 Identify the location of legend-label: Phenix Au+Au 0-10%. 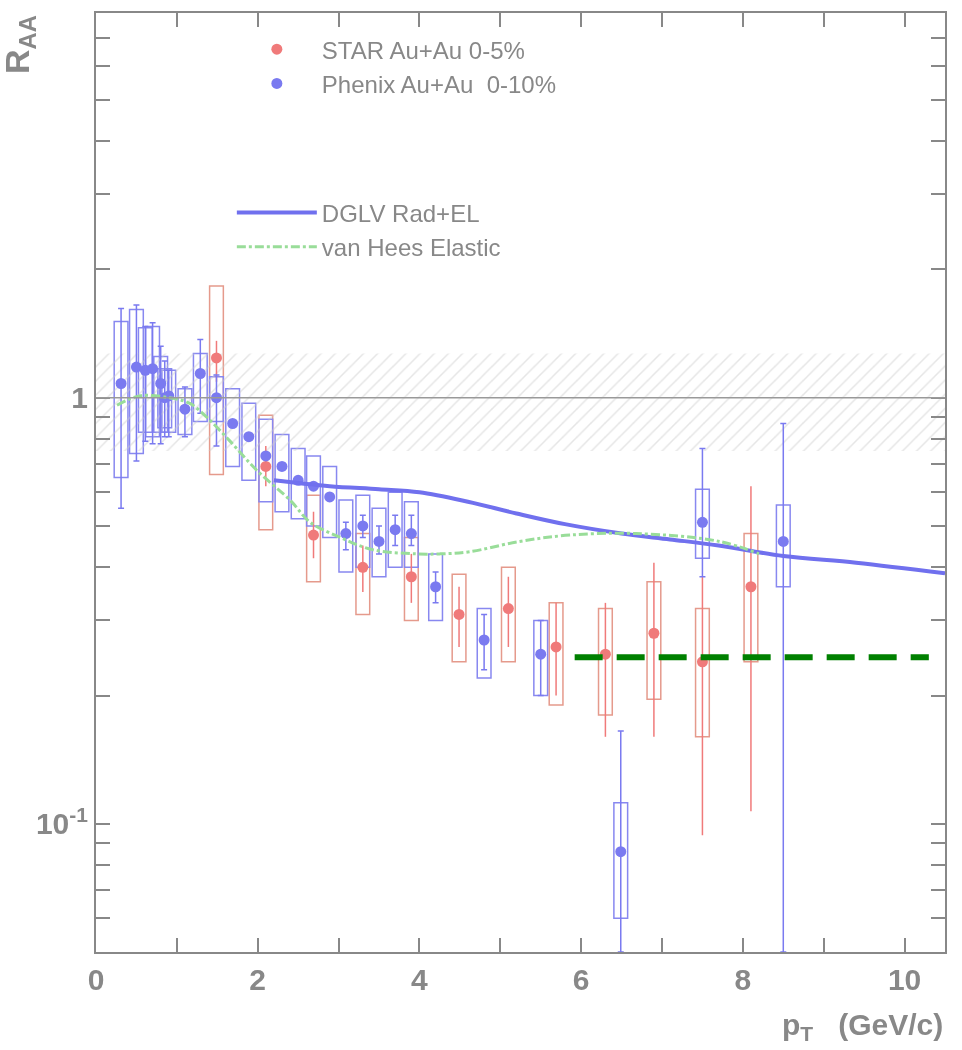
(439, 84).